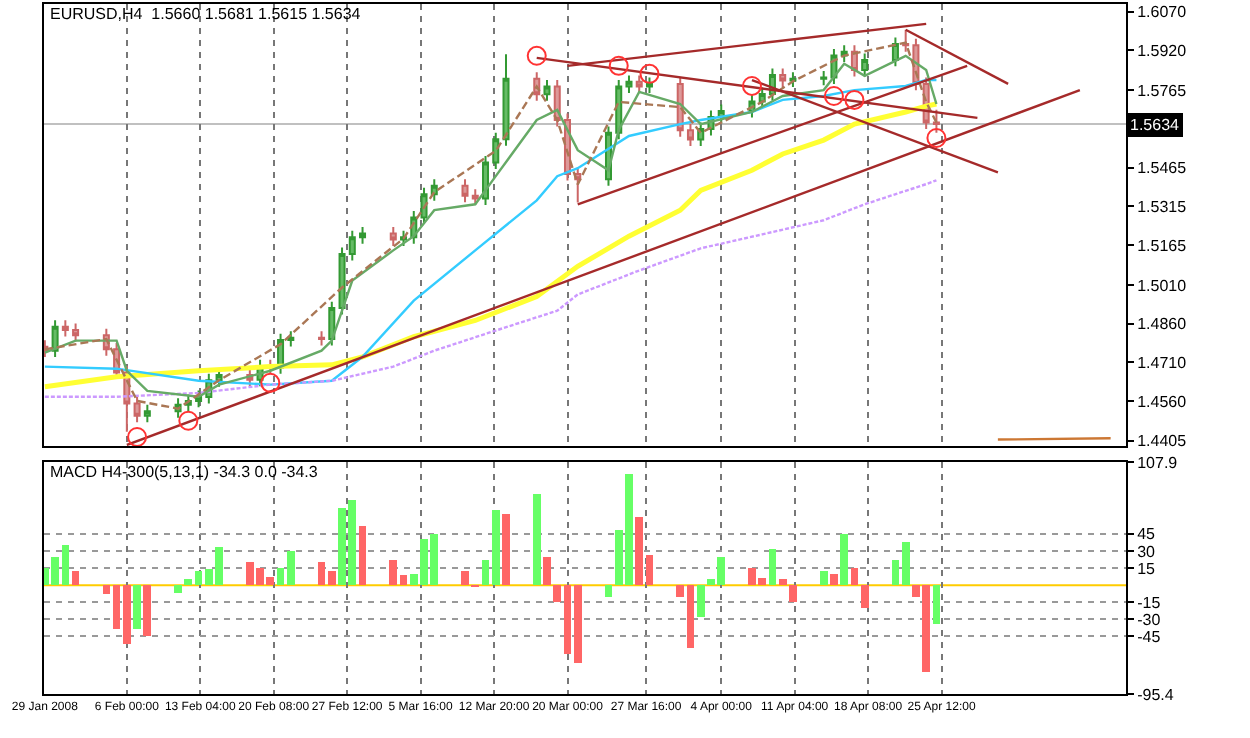 This screenshot has height=738, width=1250. Describe the element at coordinates (1149, 637) in the screenshot. I see `y-tick-label: -45` at that location.